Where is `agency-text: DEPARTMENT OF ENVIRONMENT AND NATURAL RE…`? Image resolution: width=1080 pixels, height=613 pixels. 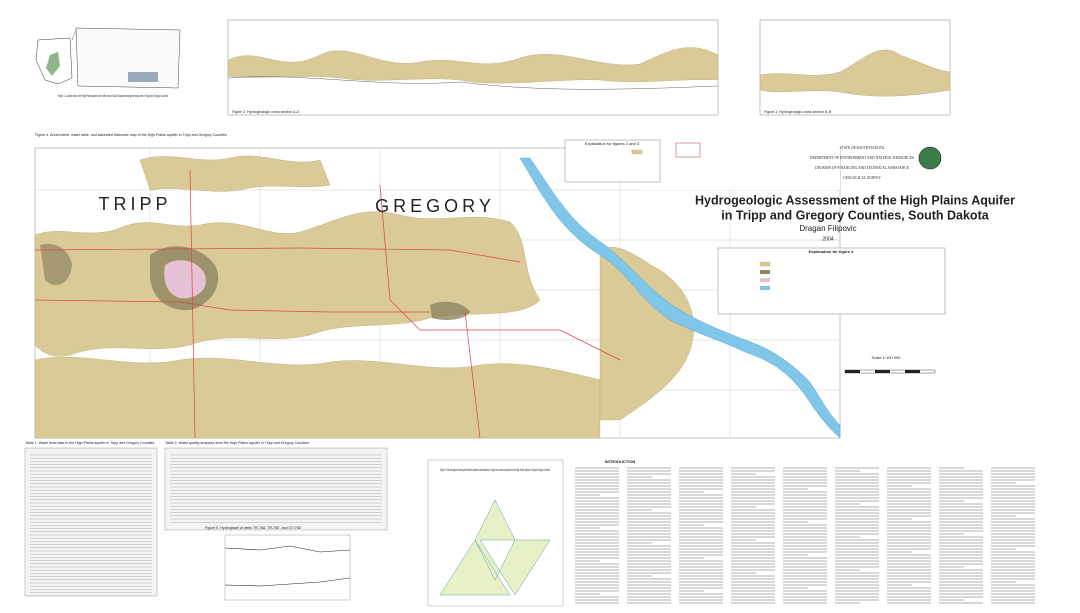
agency-text: DEPARTMENT OF ENVIRONMENT AND NATURAL RE… is located at coordinates (862, 158).